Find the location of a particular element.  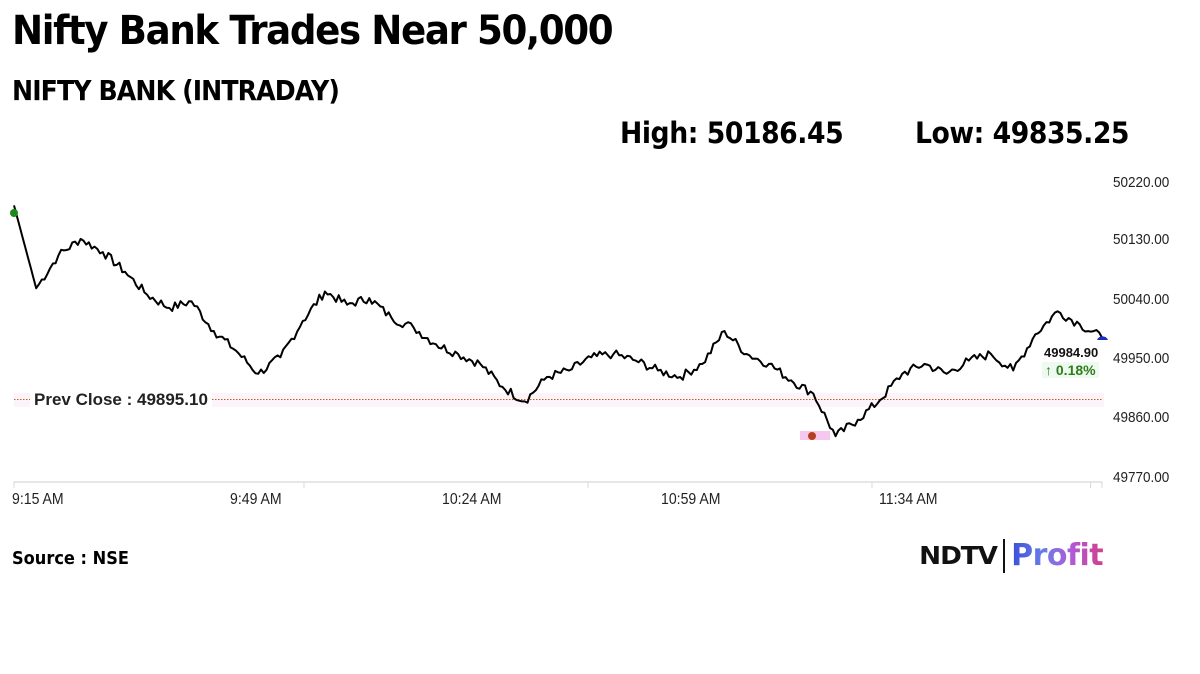

change-percent-badge: ↑ 0.18% is located at coordinates (1070, 370).